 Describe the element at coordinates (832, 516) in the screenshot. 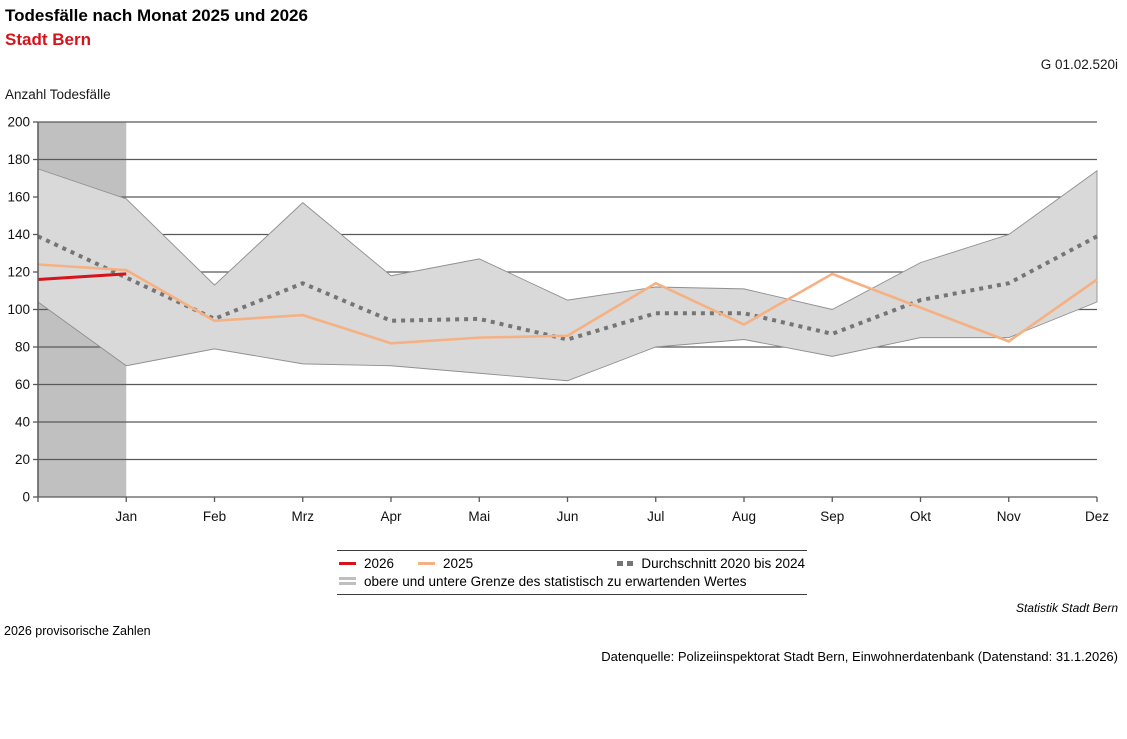

I see `x-tick-label: Sep` at that location.